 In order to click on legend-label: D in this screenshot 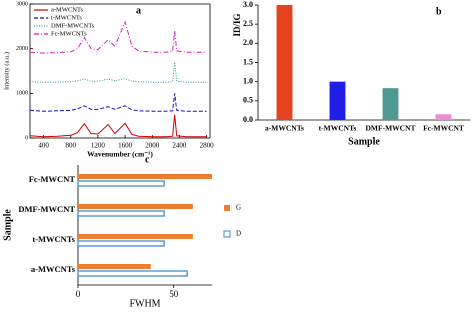, I will do `click(238, 234)`.